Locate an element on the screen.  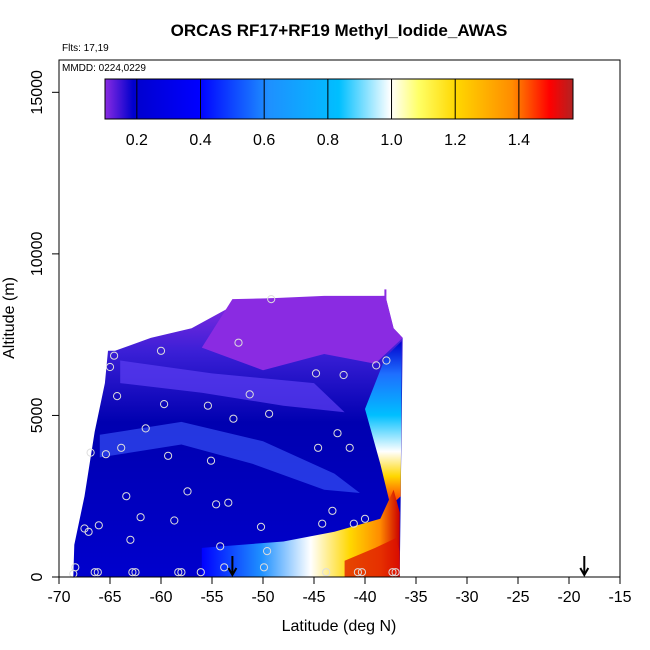
colorbar-ticks: 0.2 0.4 0.6 0.8 1.0 1.2 1.4 is located at coordinates (328, 114).